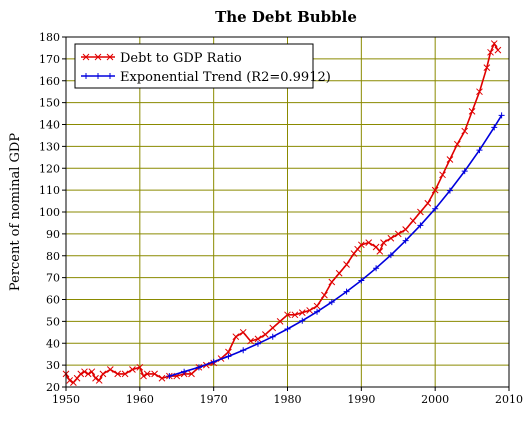 This screenshot has height=423, width=531. I want to click on legend-box, so click(194, 66).